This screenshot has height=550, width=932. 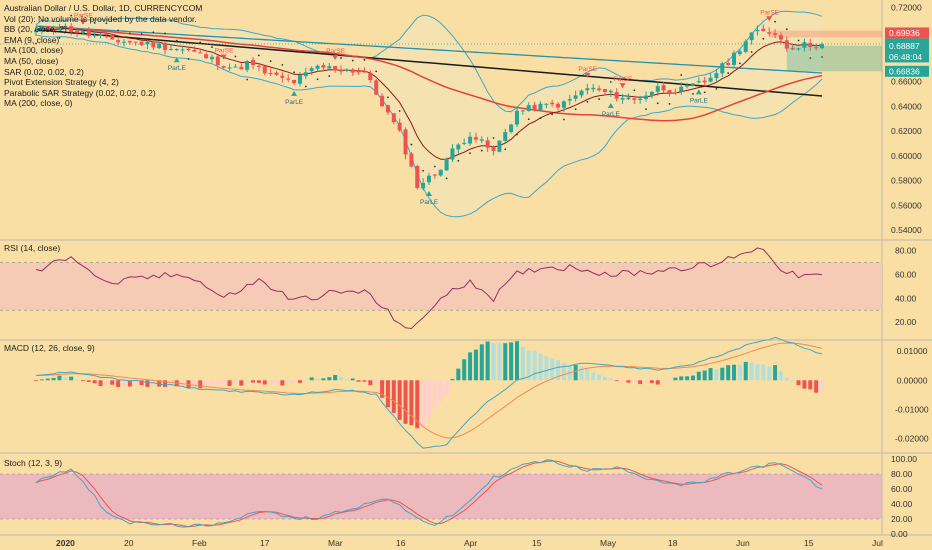 I want to click on legend-ema9: EMA (9, close), so click(x=32, y=39).